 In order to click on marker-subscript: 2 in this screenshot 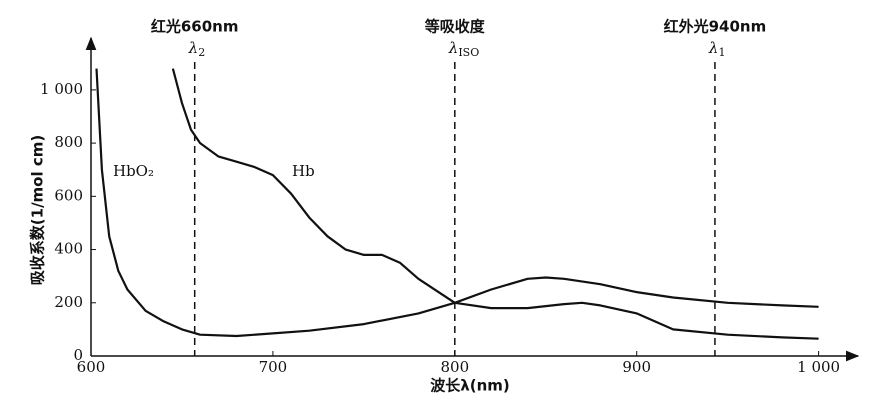, I will do `click(201, 52)`.